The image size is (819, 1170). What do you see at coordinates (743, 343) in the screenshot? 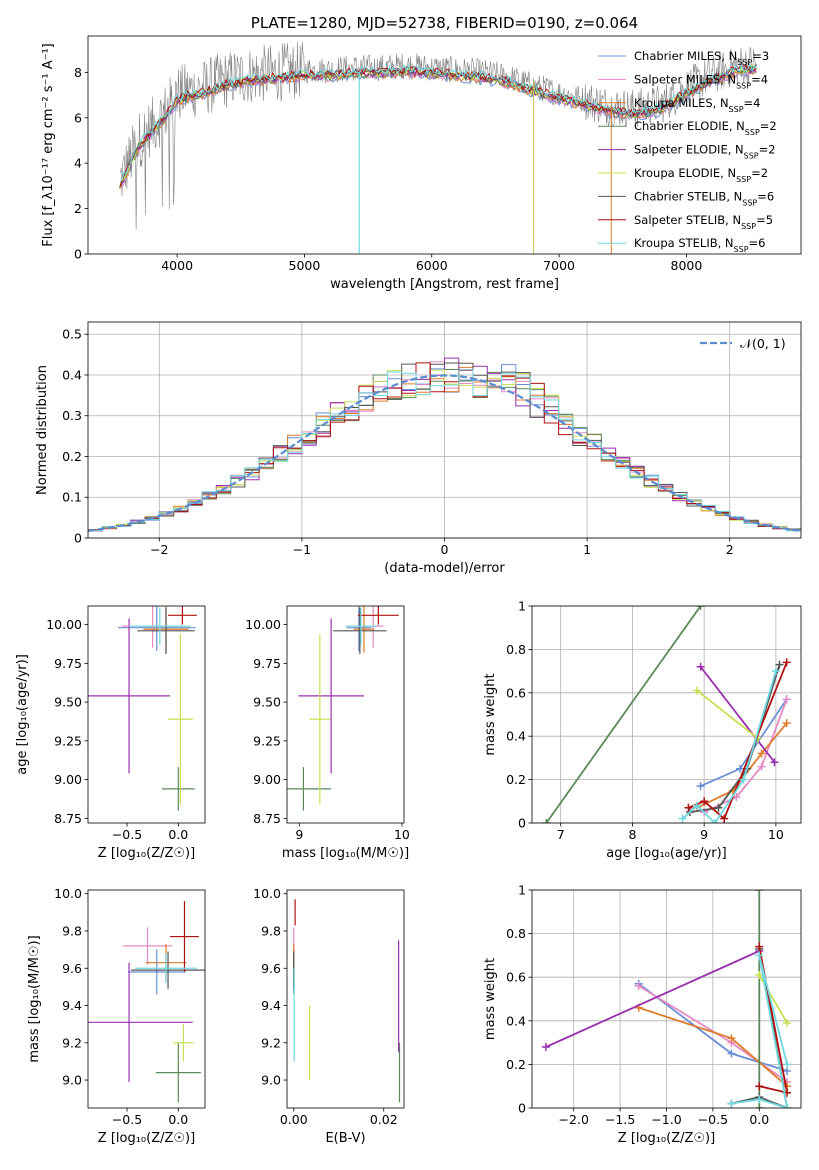
I see `legend: 𝒩(0, 1)` at bounding box center [743, 343].